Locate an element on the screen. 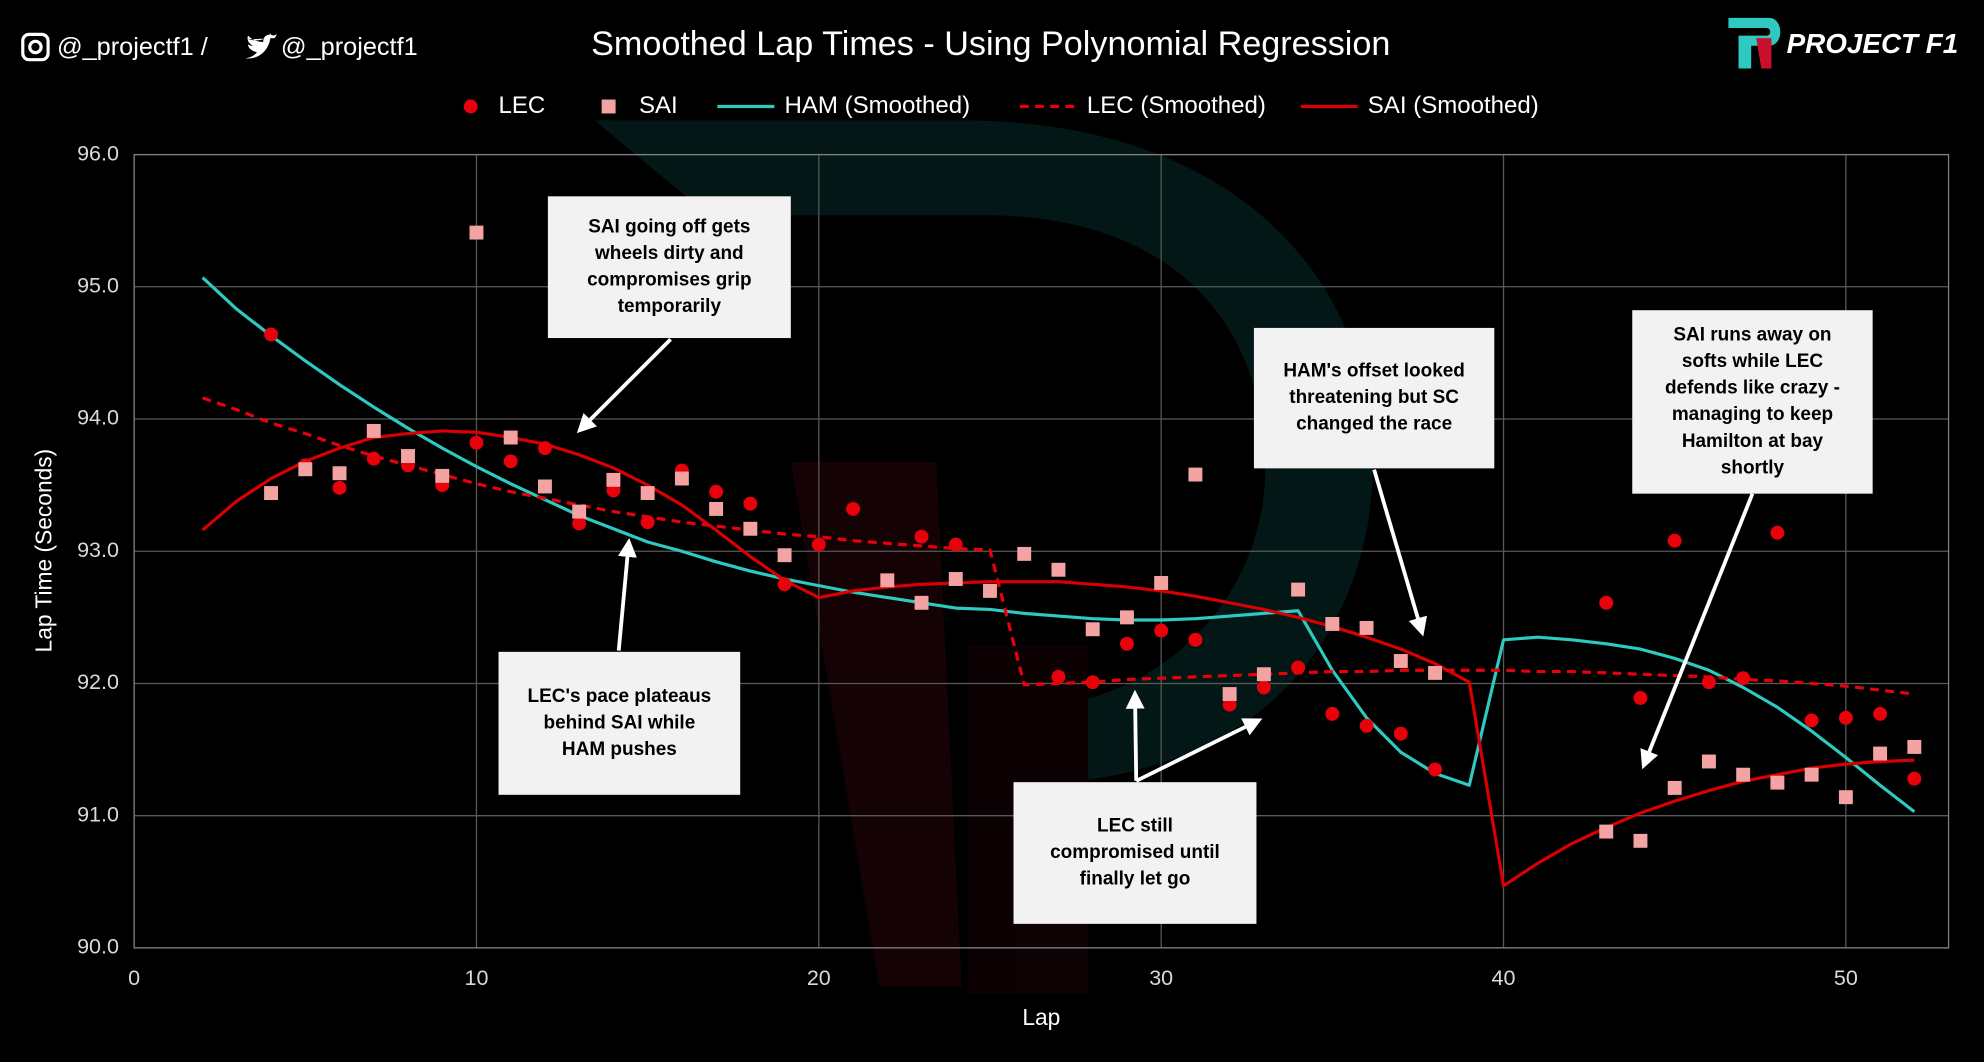  twitter-icon is located at coordinates (261, 46).